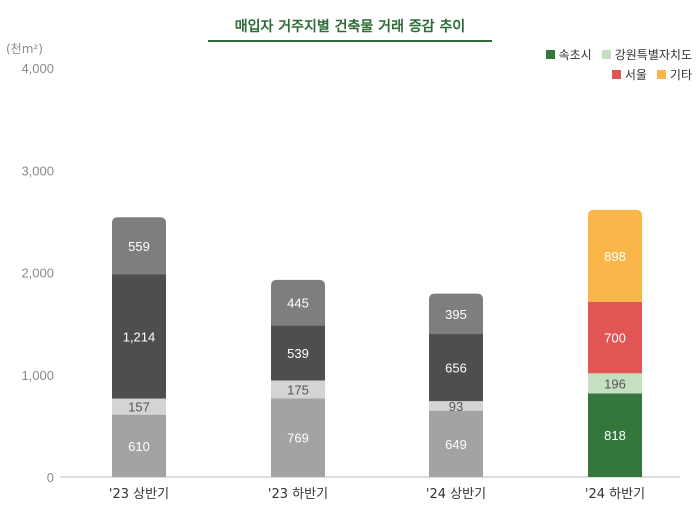  What do you see at coordinates (50, 477) in the screenshot?
I see `y-tick-label: 0` at bounding box center [50, 477].